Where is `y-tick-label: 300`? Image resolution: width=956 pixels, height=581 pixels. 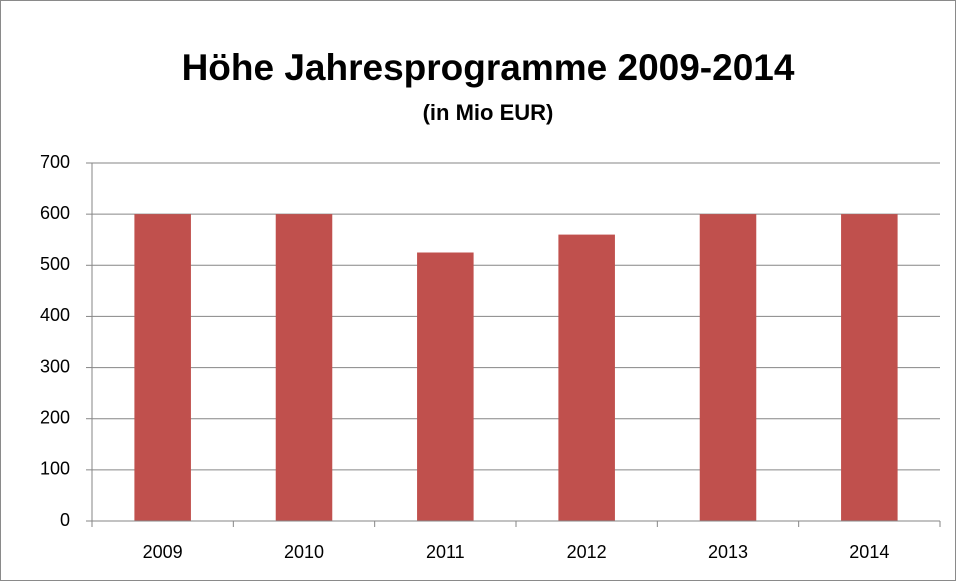 y-tick-label: 300 is located at coordinates (55, 366).